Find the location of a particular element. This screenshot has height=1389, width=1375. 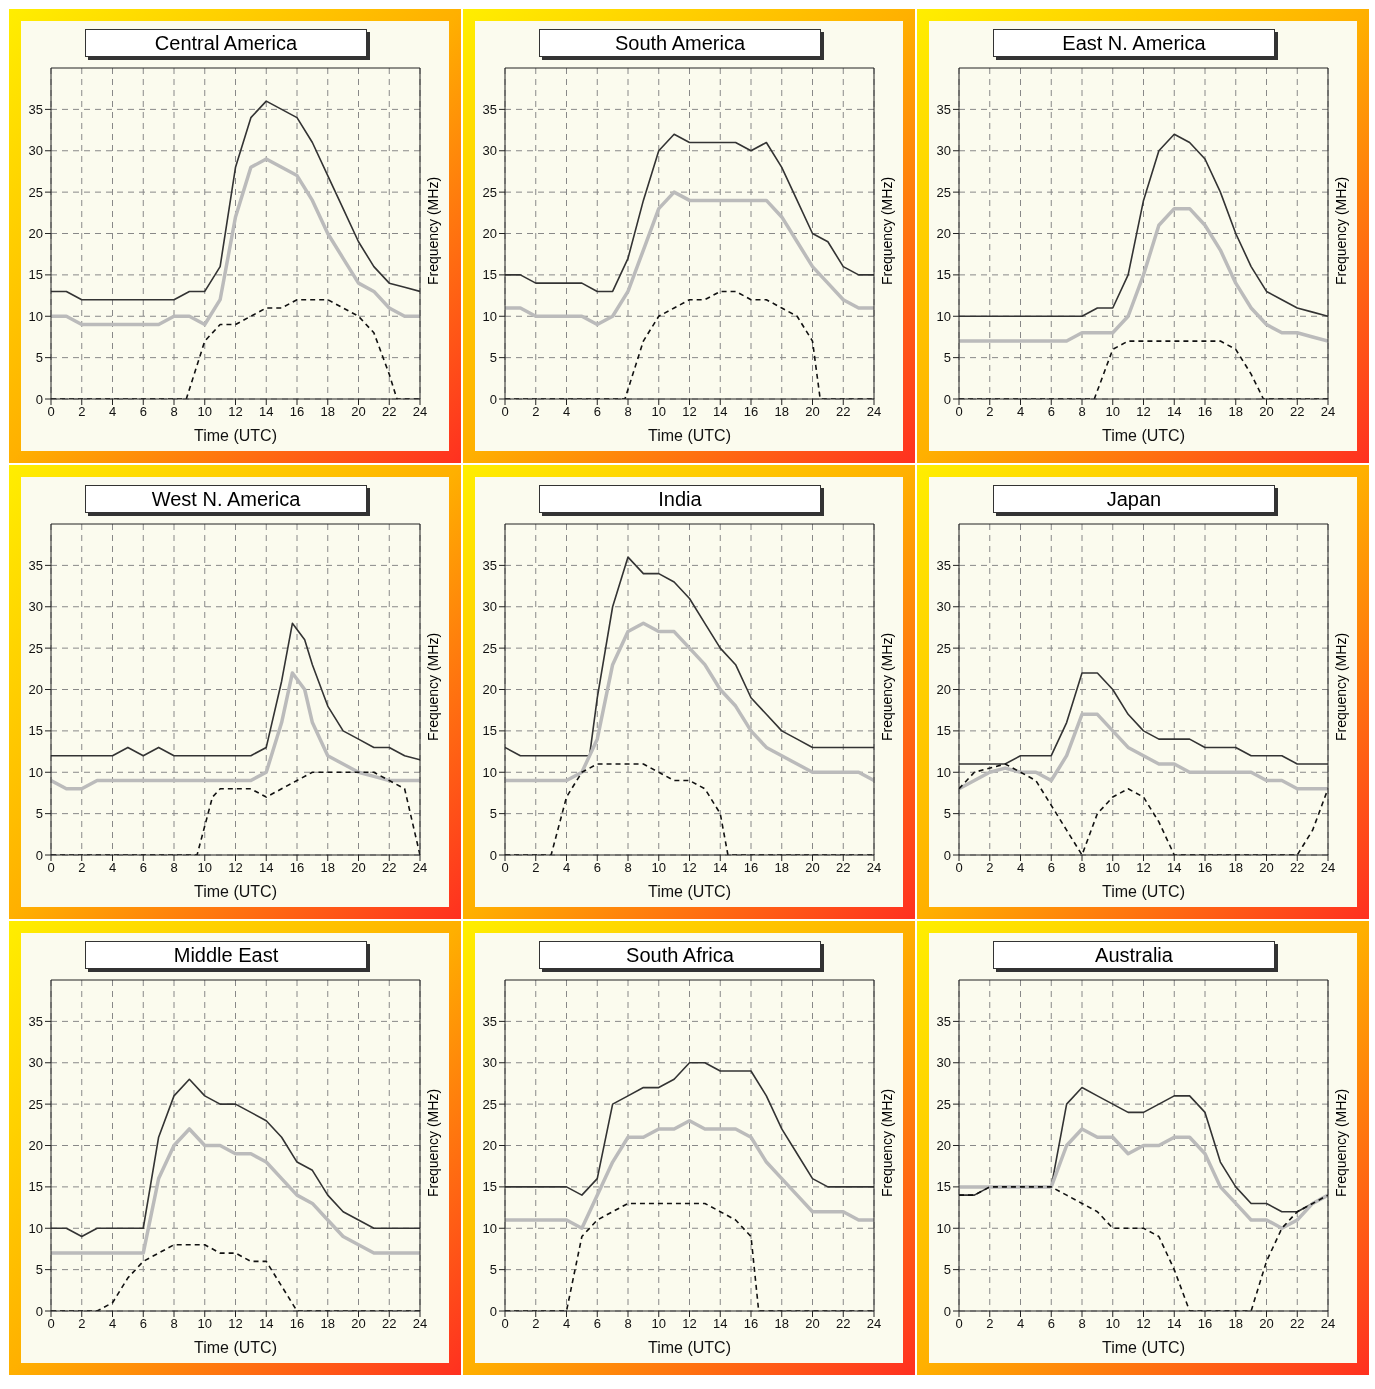

x-axis-title: Time (UTC) is located at coordinates (689, 891).